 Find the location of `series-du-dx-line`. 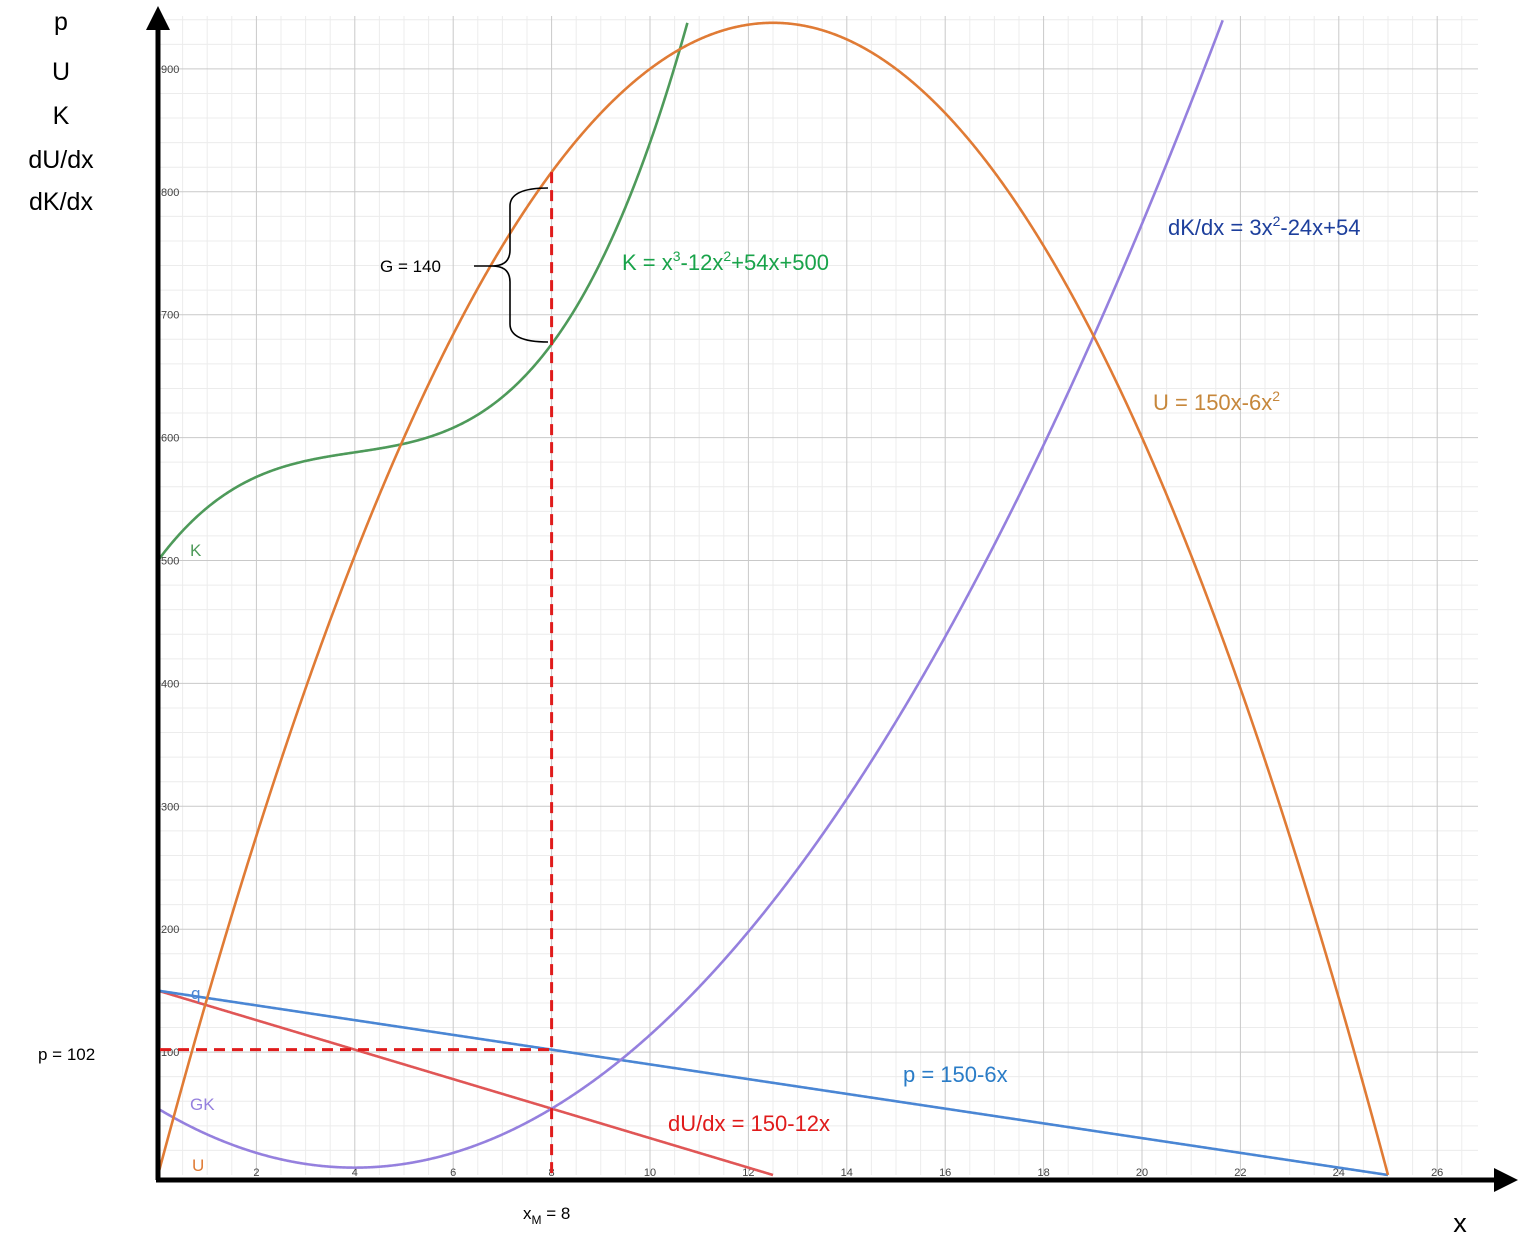

series-du-dx-line is located at coordinates (465, 1083).